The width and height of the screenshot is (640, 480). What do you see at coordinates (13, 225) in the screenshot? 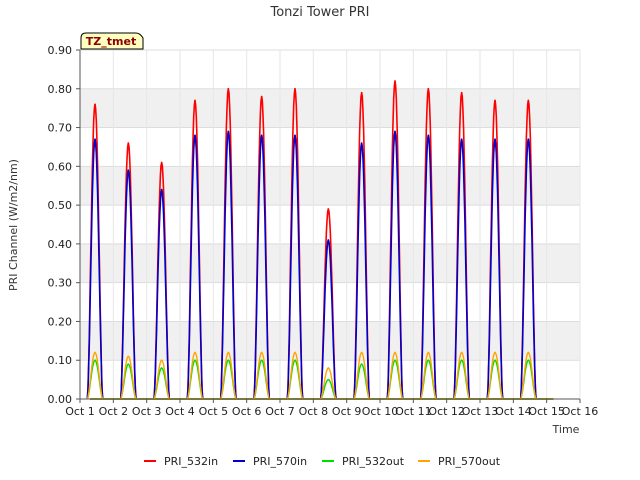
I see `y-axis-label: PRI Channel (W/m2/nm)` at bounding box center [13, 225].